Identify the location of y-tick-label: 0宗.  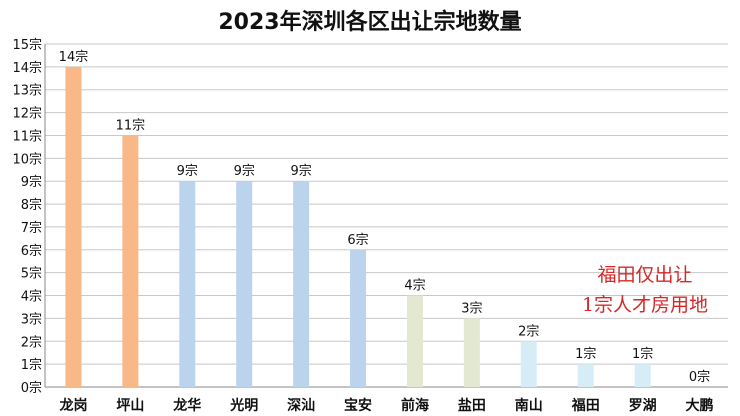
(31, 388).